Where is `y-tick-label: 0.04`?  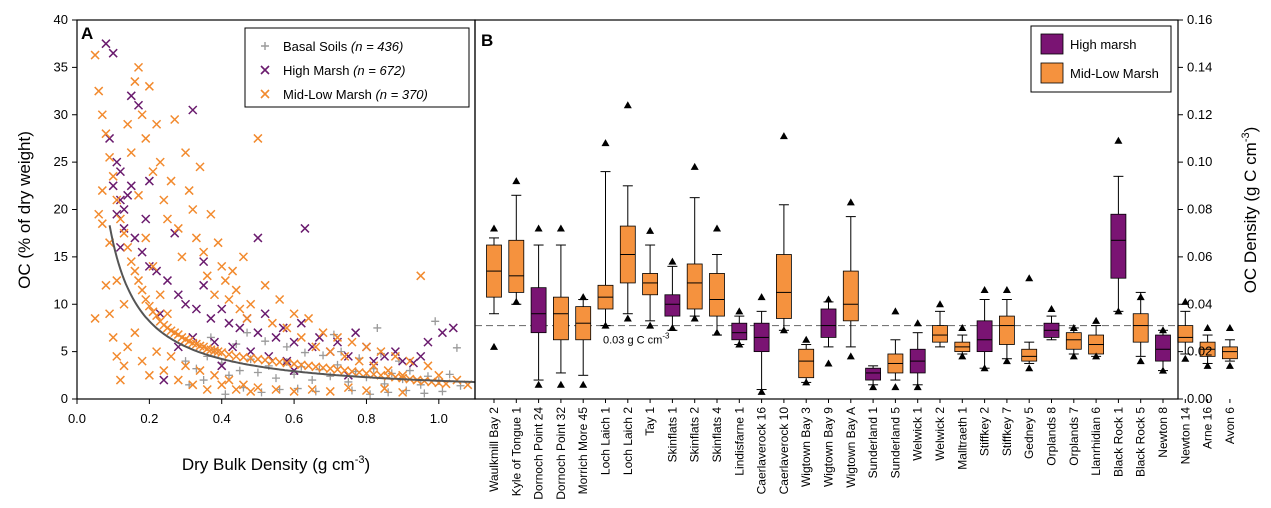 y-tick-label: 0.04 is located at coordinates (1199, 303).